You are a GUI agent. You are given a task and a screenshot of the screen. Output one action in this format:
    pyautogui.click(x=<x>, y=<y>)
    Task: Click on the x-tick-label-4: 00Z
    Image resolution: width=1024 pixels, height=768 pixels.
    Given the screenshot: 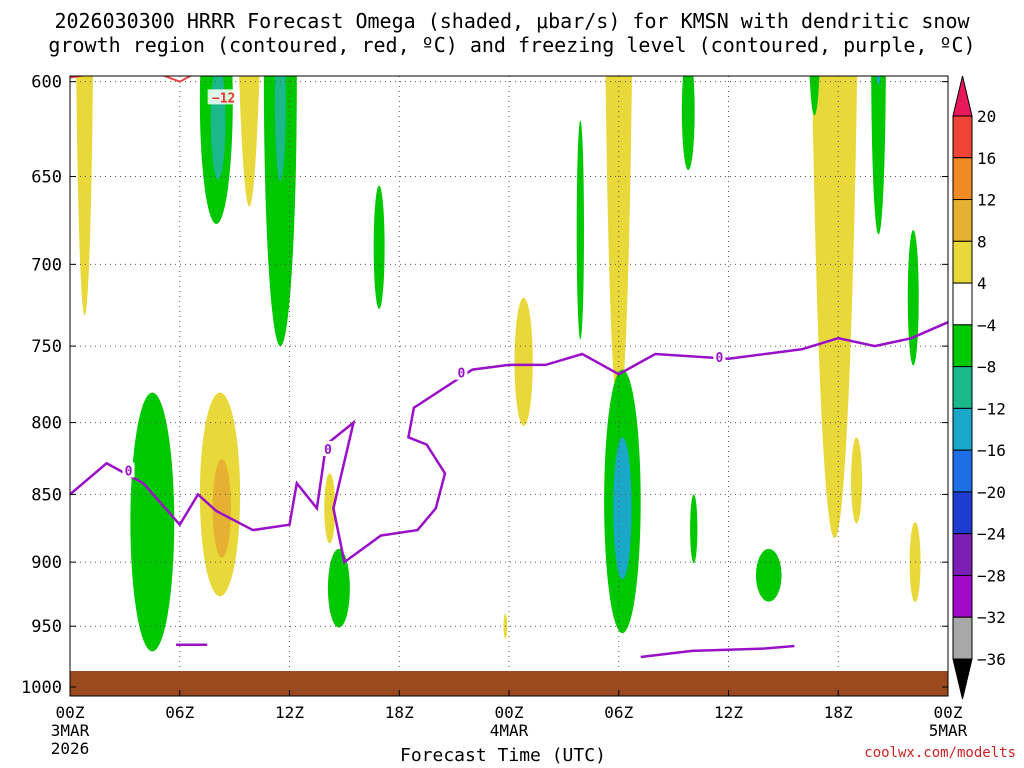 What is the action you would take?
    pyautogui.click(x=509, y=712)
    